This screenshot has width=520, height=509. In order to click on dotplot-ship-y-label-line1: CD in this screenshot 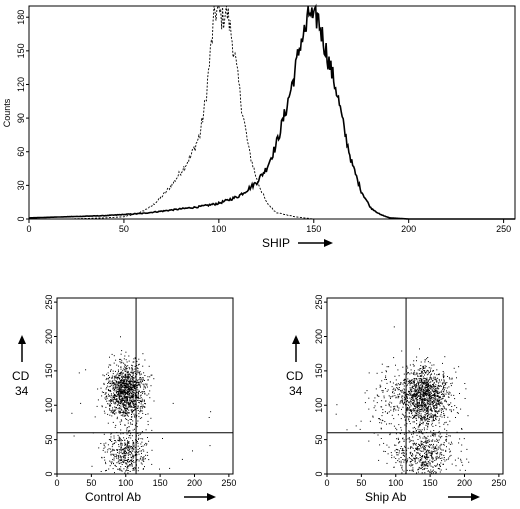, I will do `click(295, 376)`.